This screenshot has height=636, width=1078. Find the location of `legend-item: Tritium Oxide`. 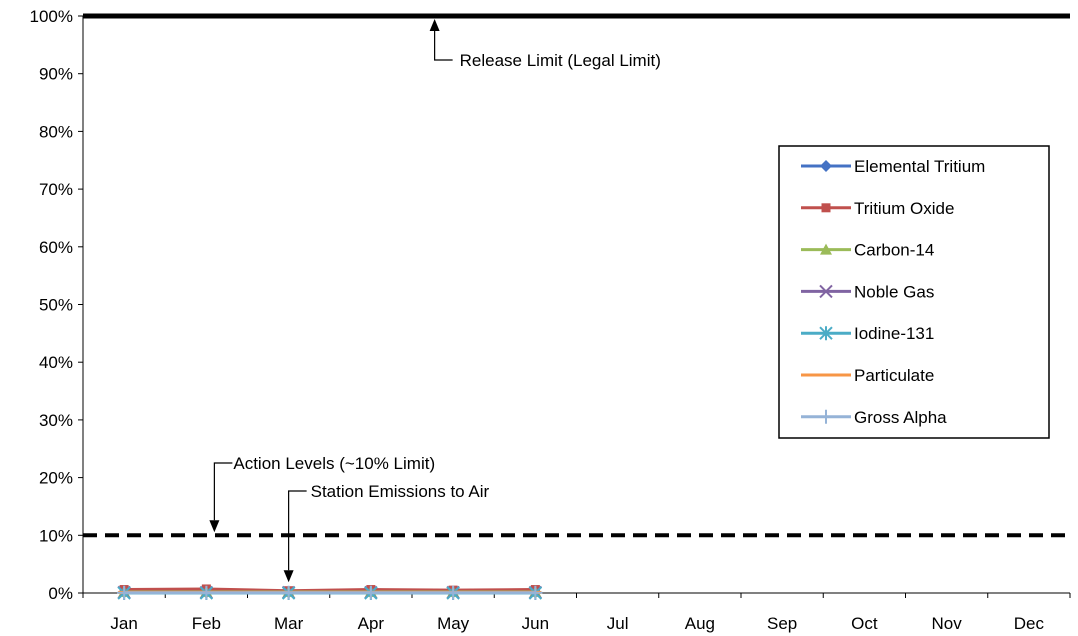

legend-item: Tritium Oxide is located at coordinates (877, 208).